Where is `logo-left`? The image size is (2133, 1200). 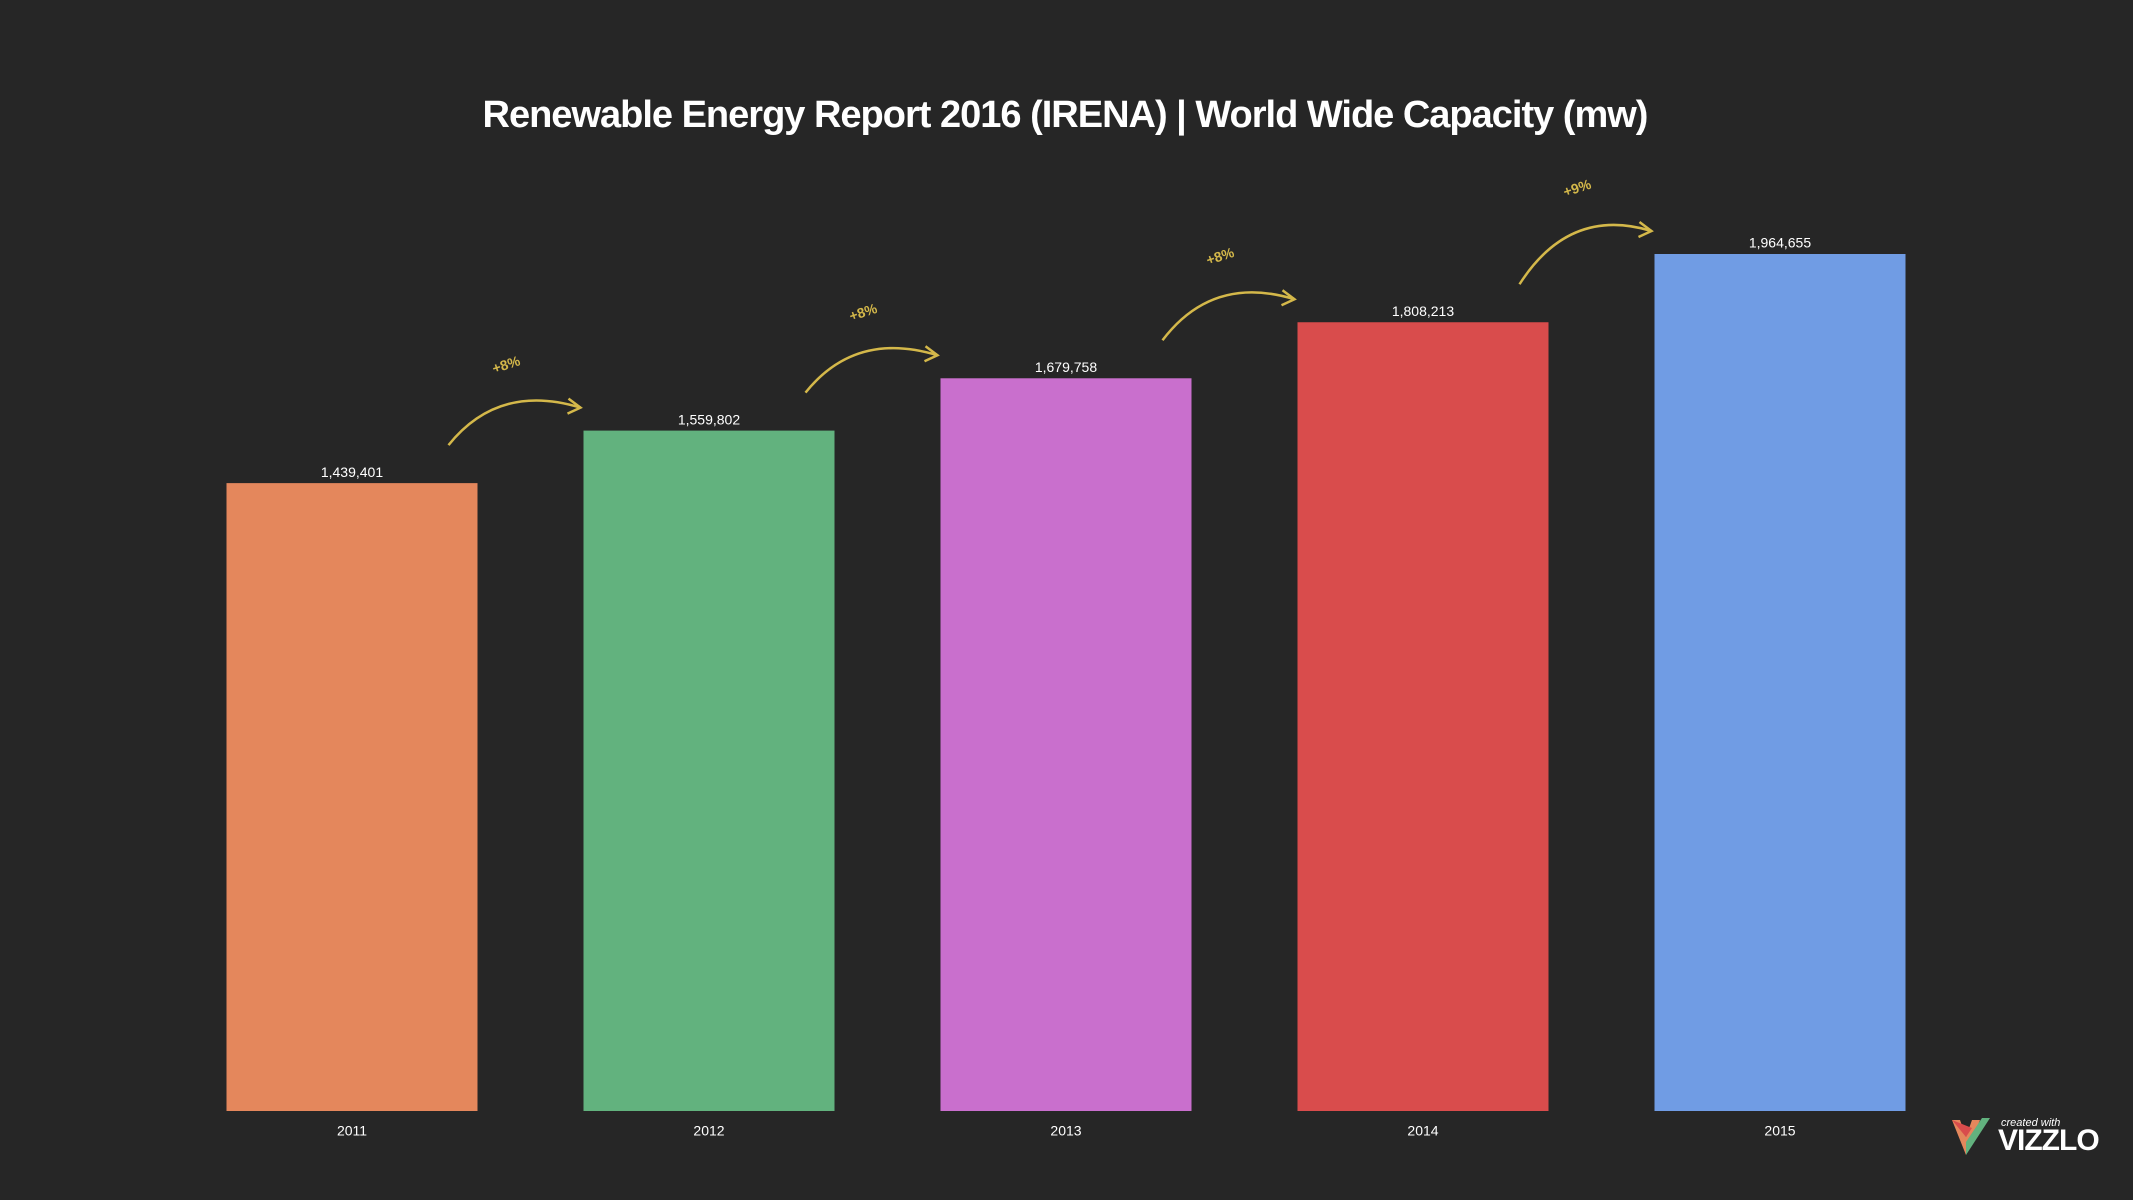
logo-left is located at coordinates (1966, 1137).